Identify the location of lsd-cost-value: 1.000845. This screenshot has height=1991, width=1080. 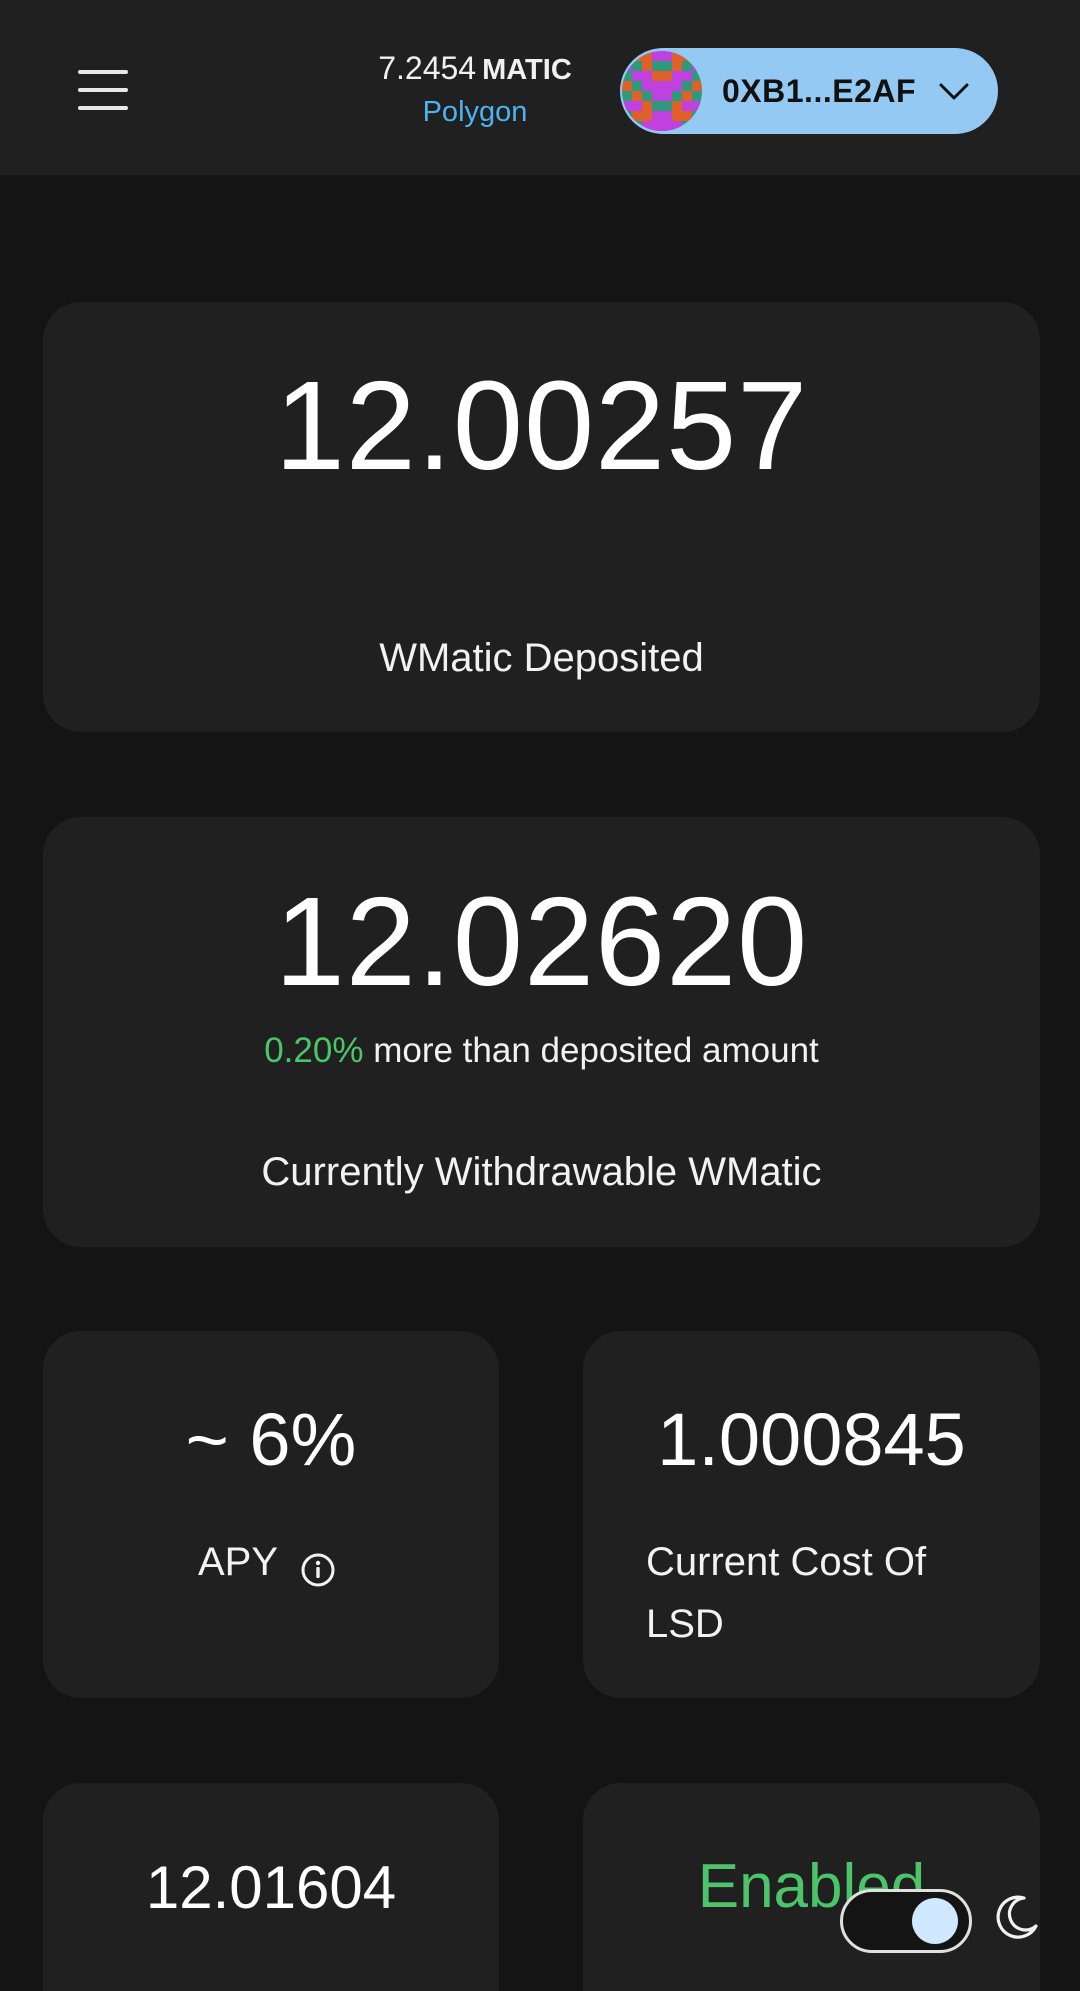
(811, 1439).